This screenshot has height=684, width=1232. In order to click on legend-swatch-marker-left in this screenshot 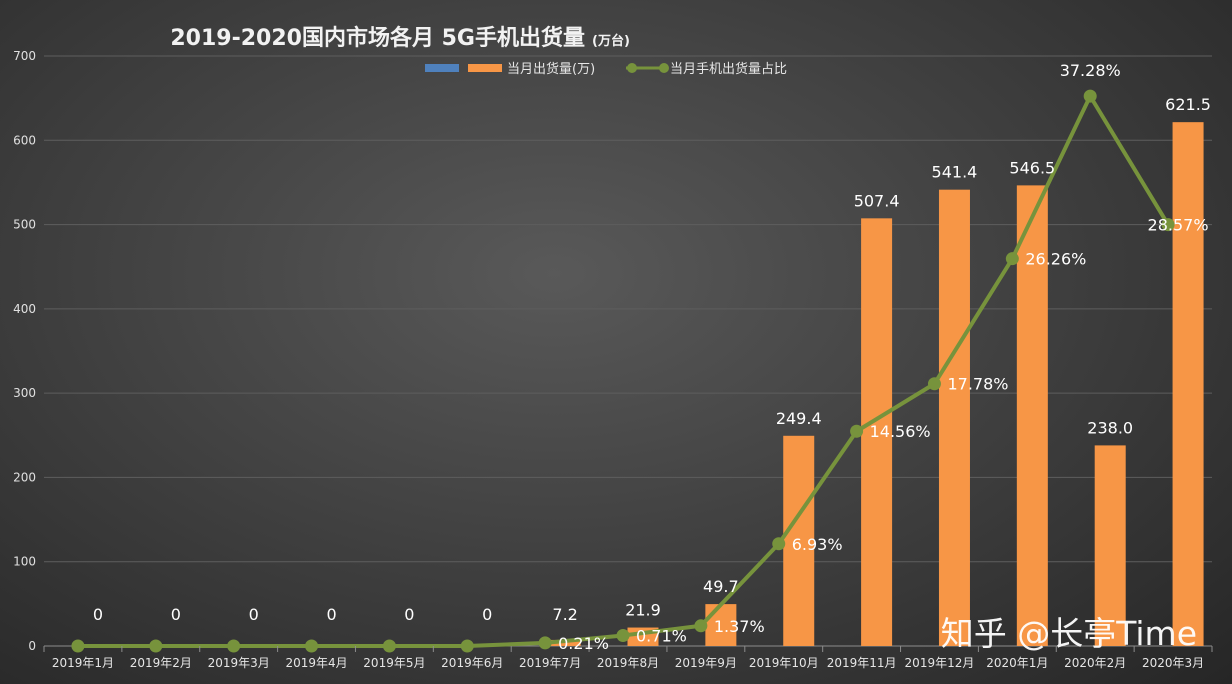, I will do `click(632, 68)`.